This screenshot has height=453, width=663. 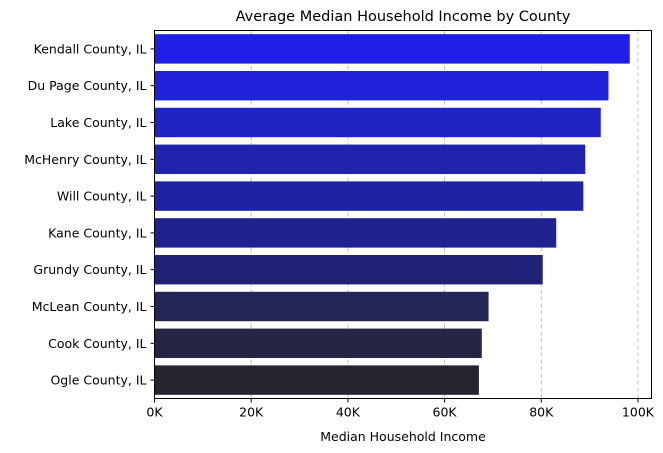 What do you see at coordinates (403, 436) in the screenshot?
I see `x-axis-label: Median Household Income` at bounding box center [403, 436].